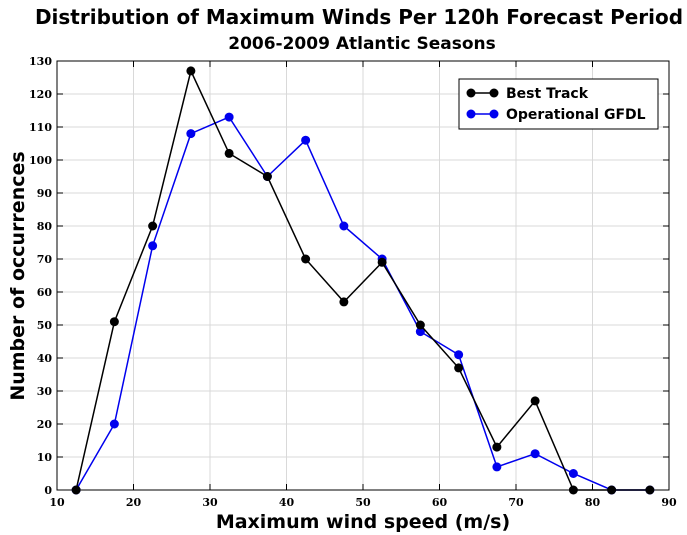 This screenshot has height=535, width=687. What do you see at coordinates (40, 61) in the screenshot?
I see `y-tick-label: 130` at bounding box center [40, 61].